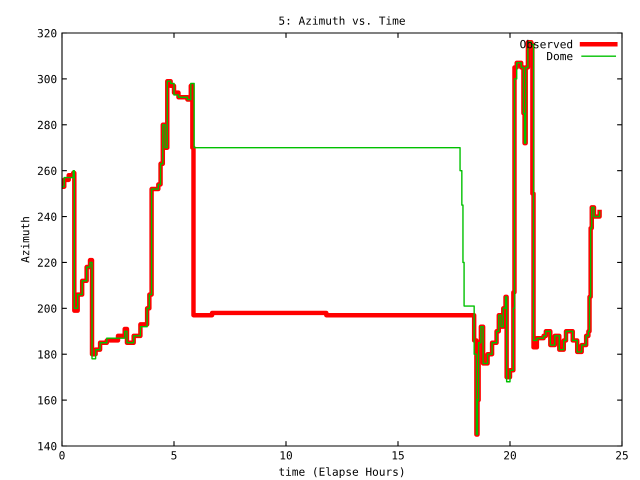 This screenshot has height=480, width=640. Describe the element at coordinates (47, 400) in the screenshot. I see `y-tick-label: 160` at that location.